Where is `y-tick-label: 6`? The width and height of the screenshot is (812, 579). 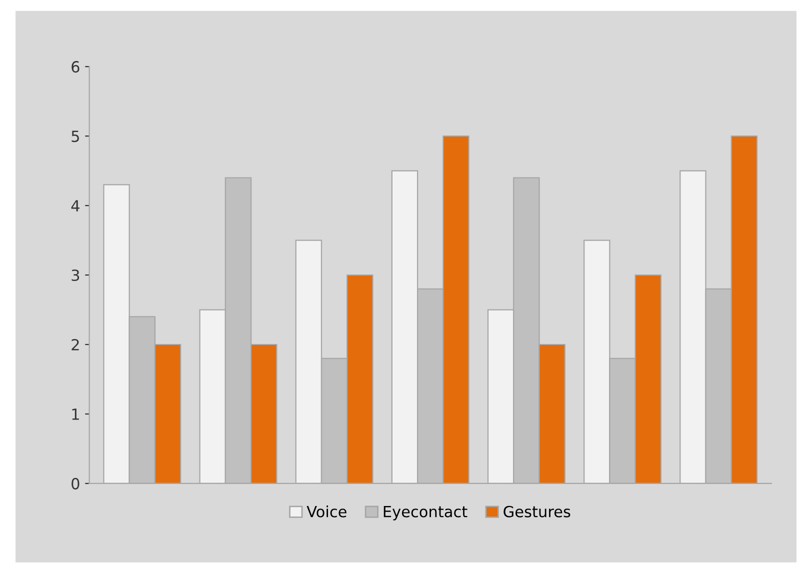
y-tick-label: 6 is located at coordinates (76, 67).